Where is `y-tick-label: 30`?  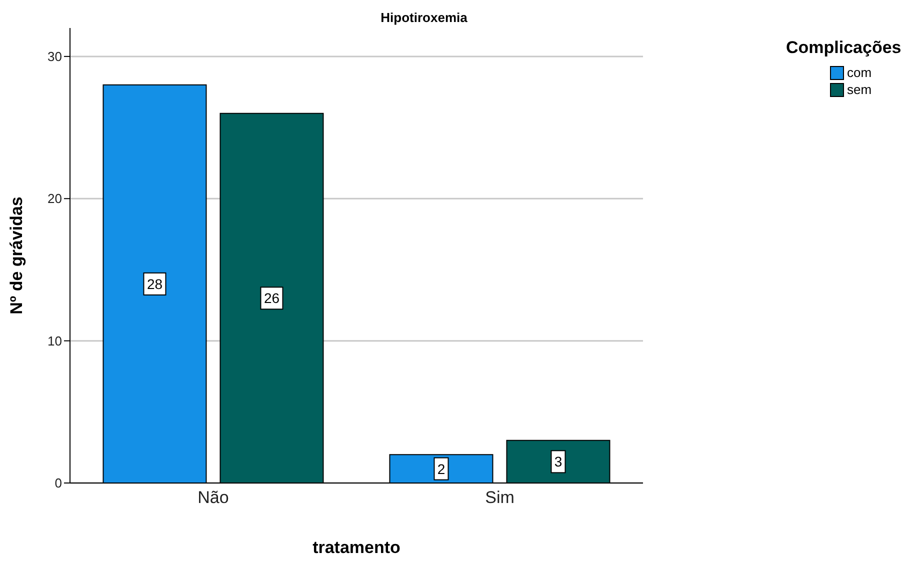
y-tick-label: 30 is located at coordinates (55, 56).